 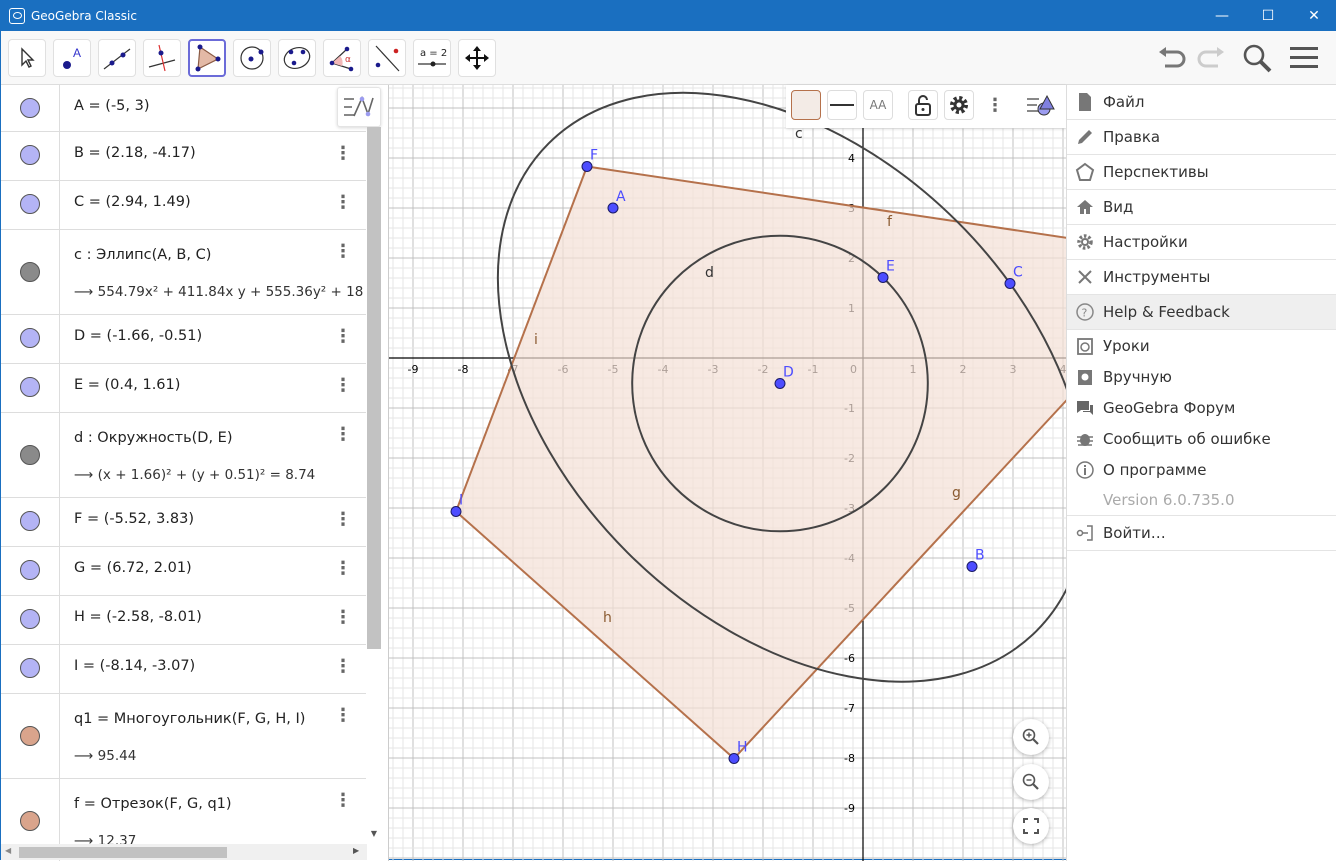 I want to click on algebra-horizontal-scrollbar, so click(x=123, y=852).